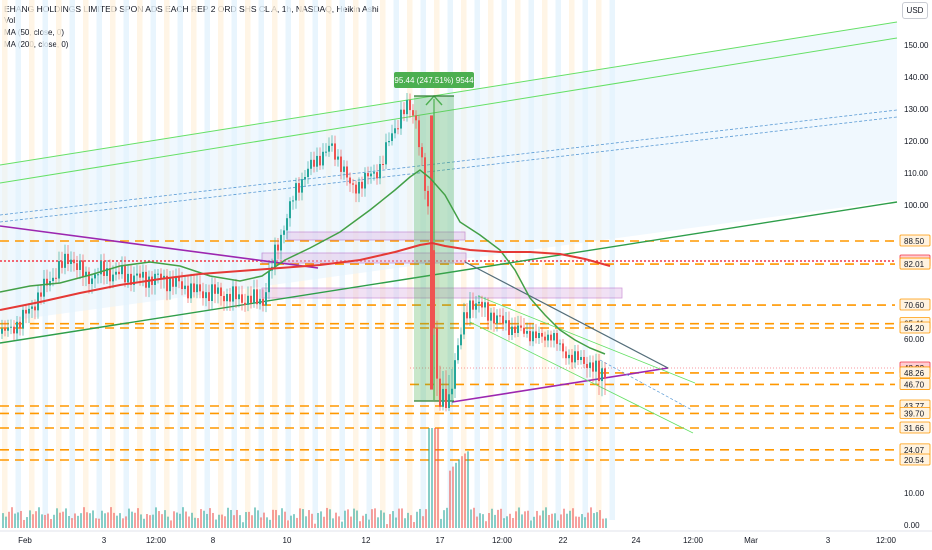  What do you see at coordinates (36, 44) in the screenshot?
I see `ma200-legend: MA (200, close, 0)` at bounding box center [36, 44].